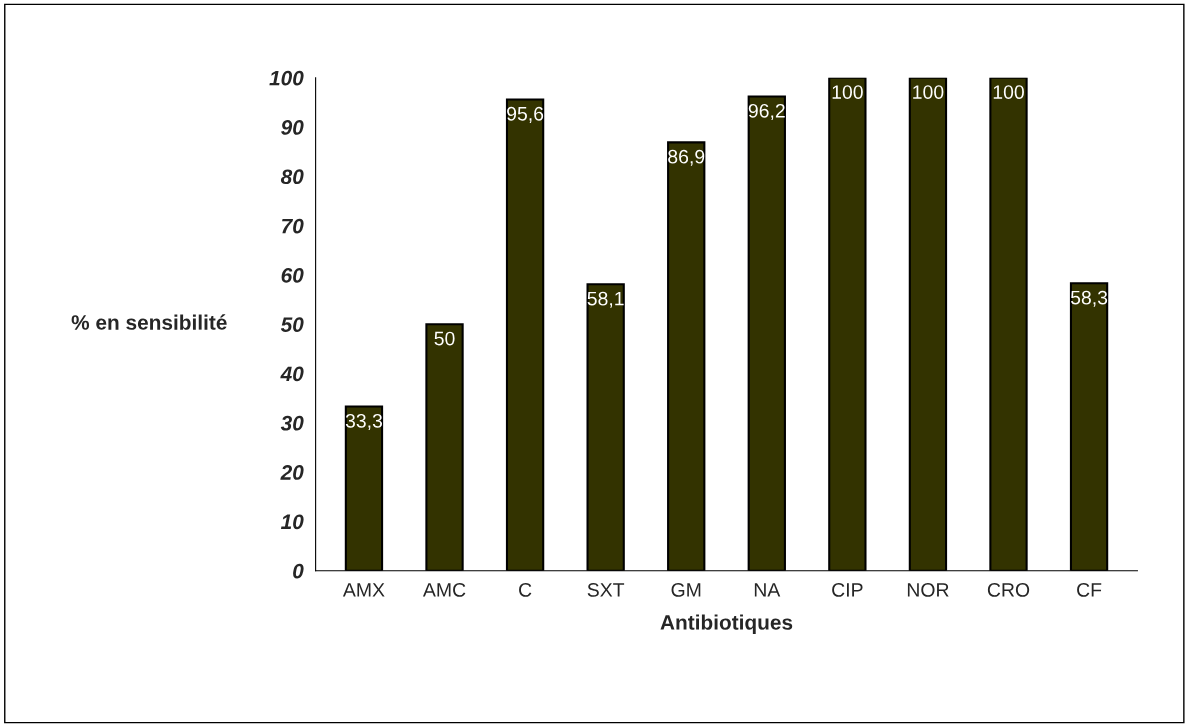 Image resolution: width=1191 pixels, height=727 pixels. What do you see at coordinates (363, 590) in the screenshot?
I see `x-tick-label: AMX` at bounding box center [363, 590].